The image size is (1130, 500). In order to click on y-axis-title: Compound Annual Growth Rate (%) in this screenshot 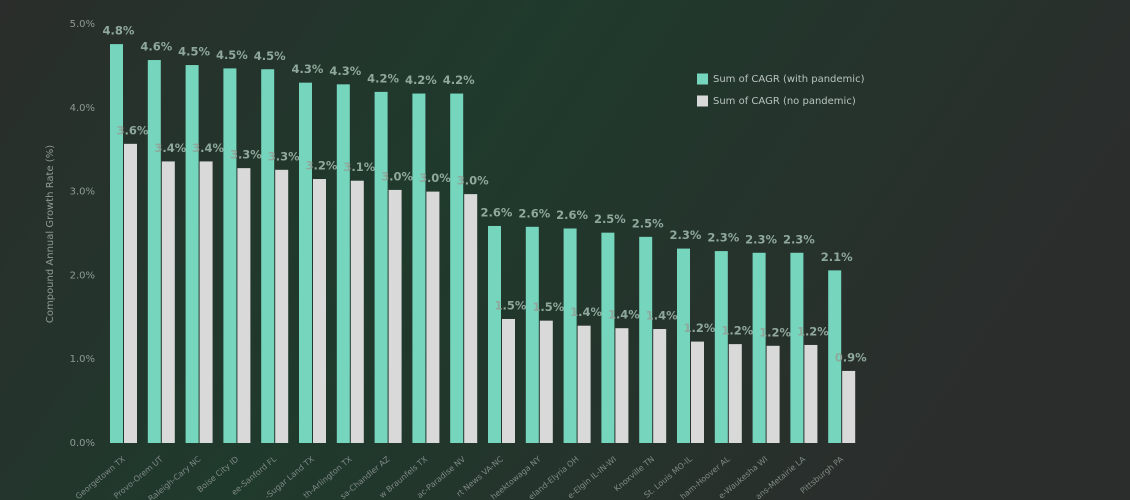, I will do `click(50, 234)`.